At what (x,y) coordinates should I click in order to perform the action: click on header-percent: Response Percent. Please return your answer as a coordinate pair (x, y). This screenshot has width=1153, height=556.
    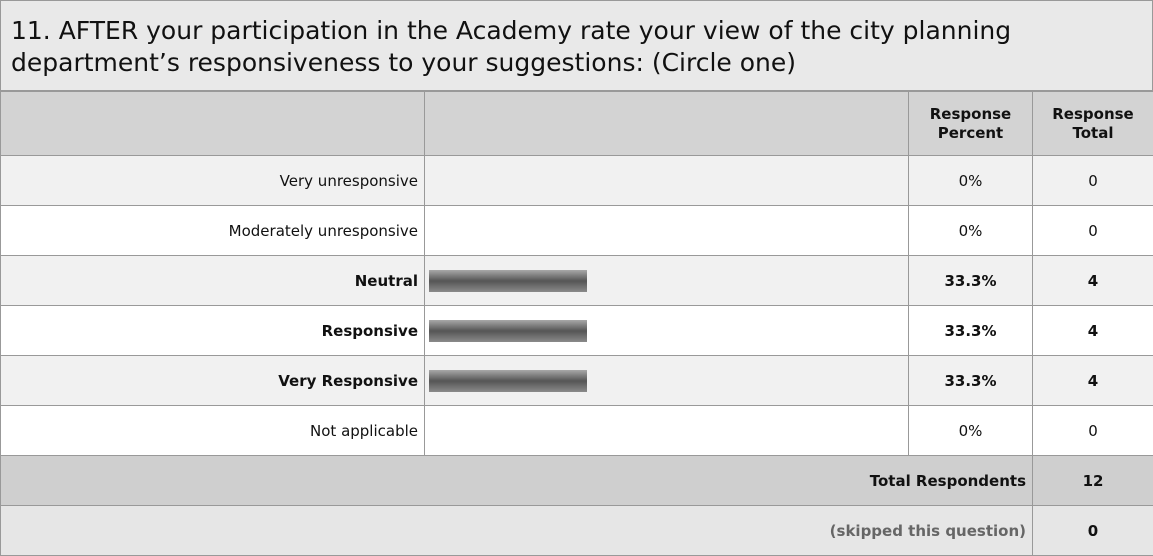
    Looking at the image, I should click on (971, 124).